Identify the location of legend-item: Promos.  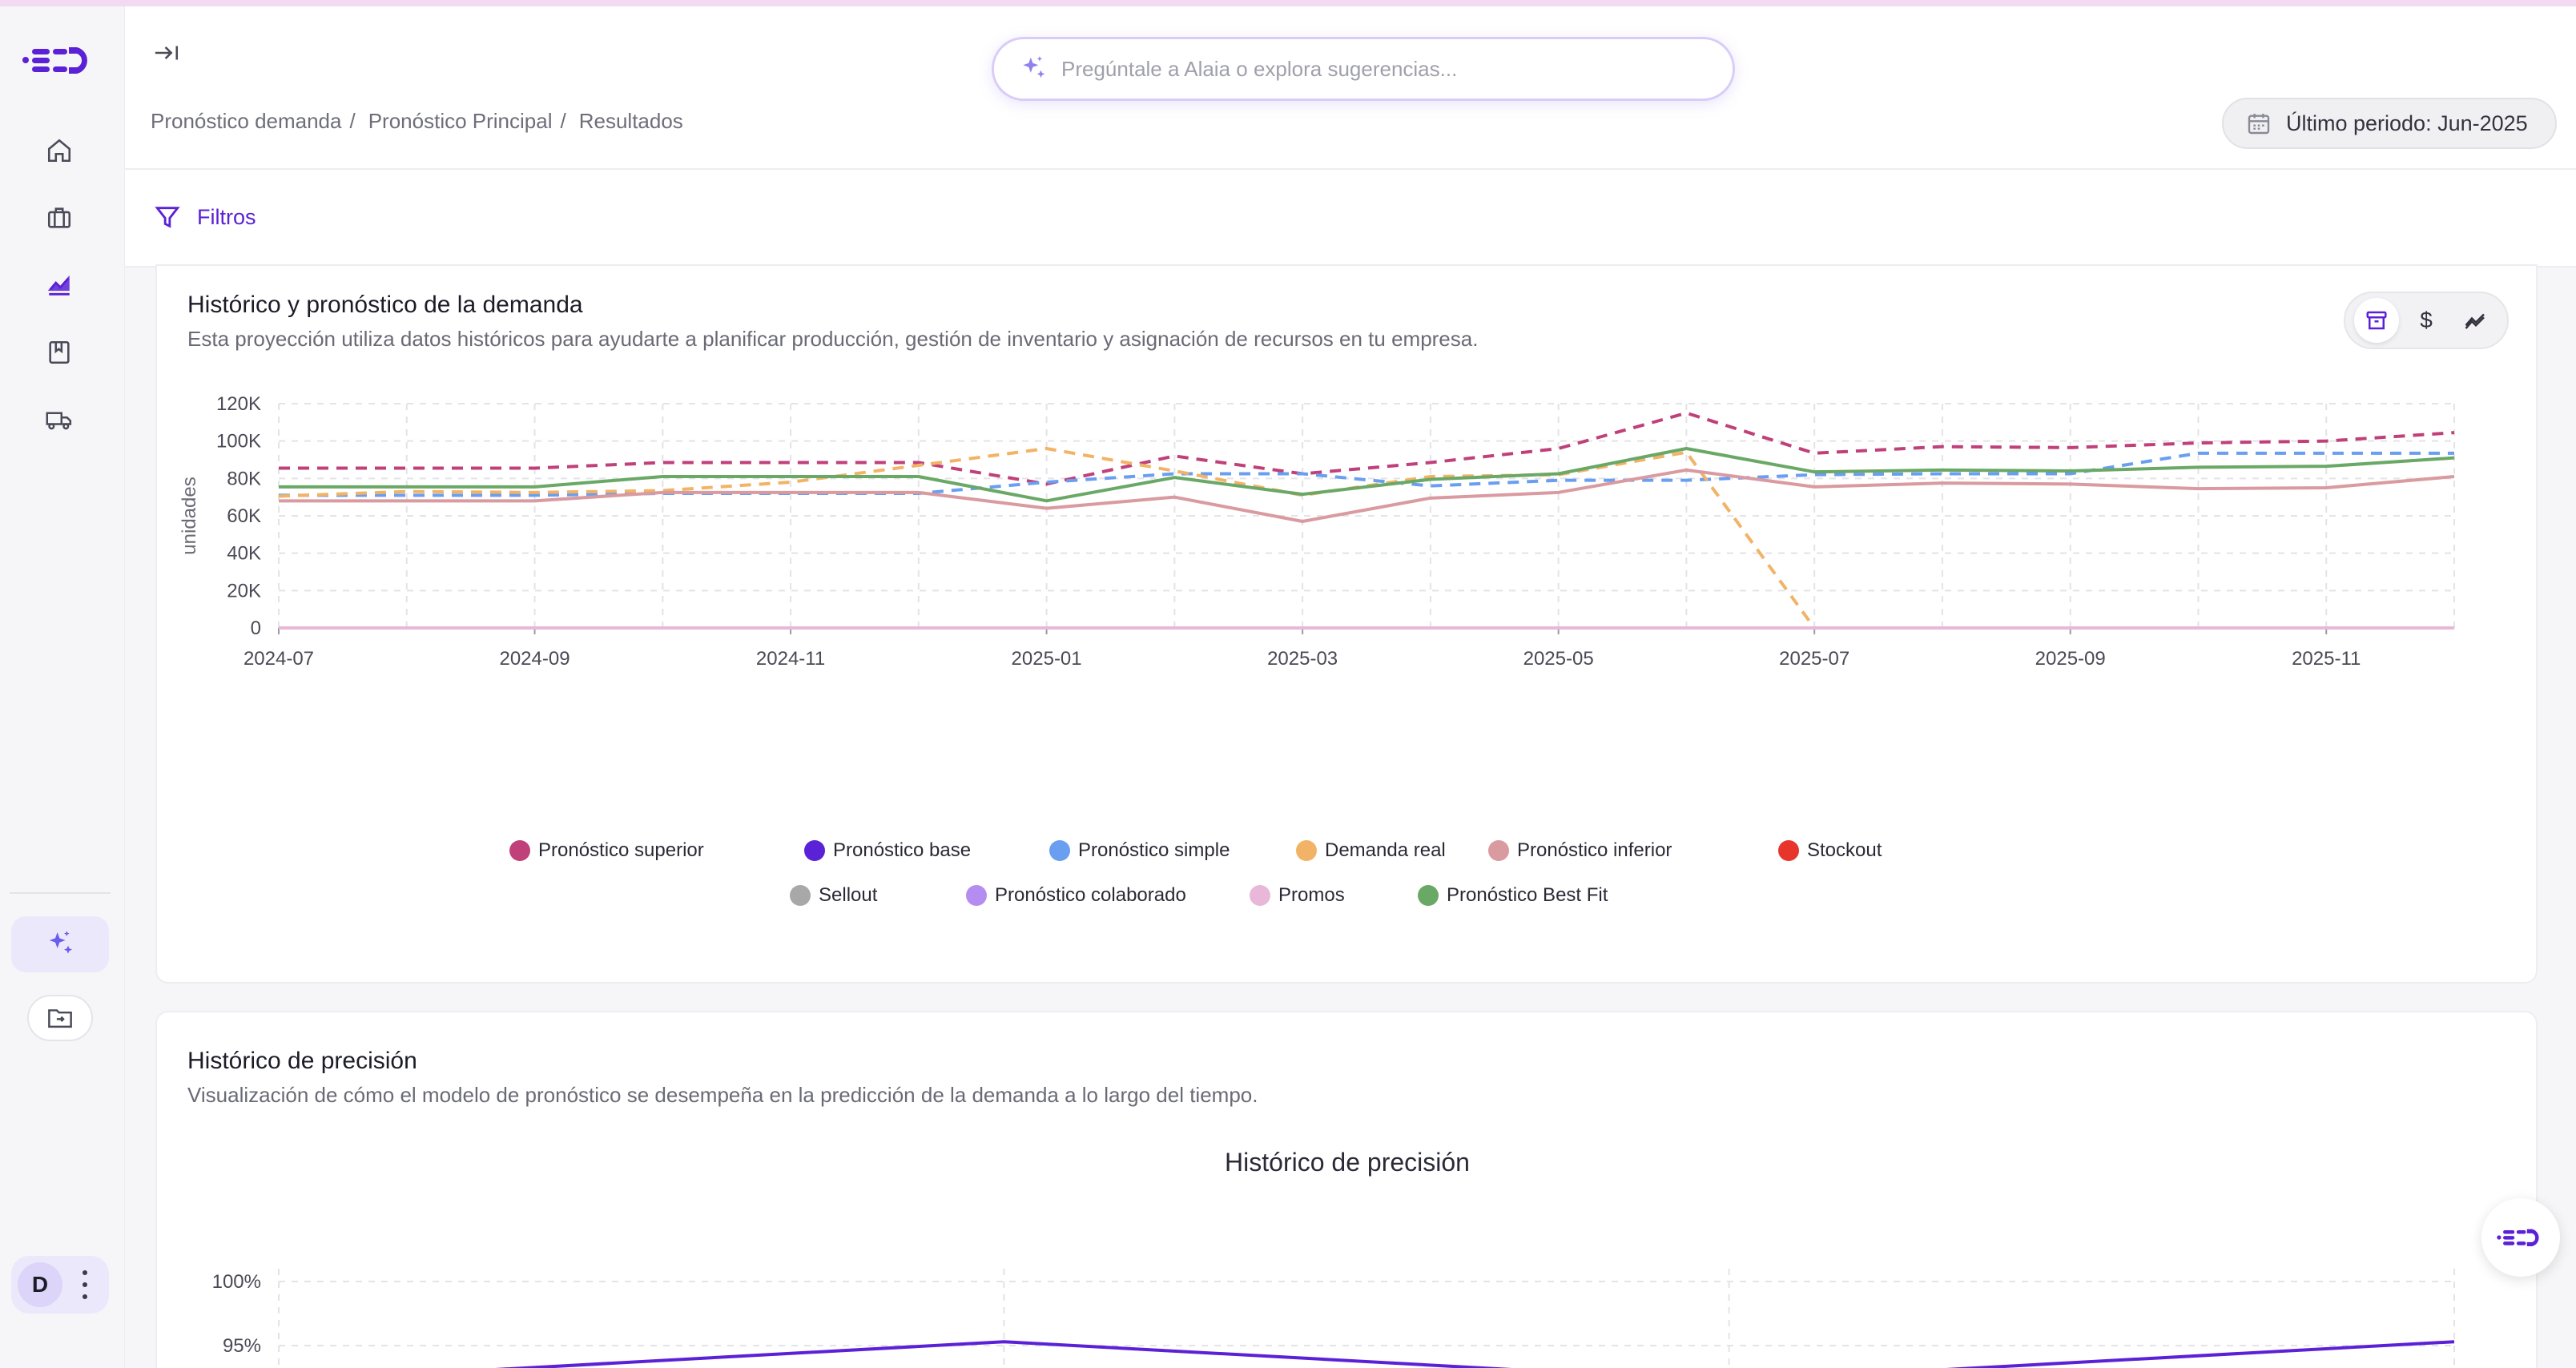
(1298, 895).